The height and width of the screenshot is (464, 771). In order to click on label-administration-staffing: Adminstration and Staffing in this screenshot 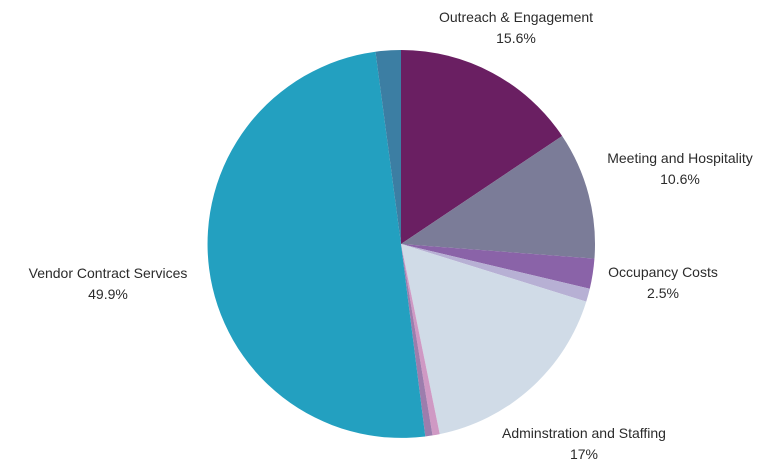, I will do `click(584, 433)`.